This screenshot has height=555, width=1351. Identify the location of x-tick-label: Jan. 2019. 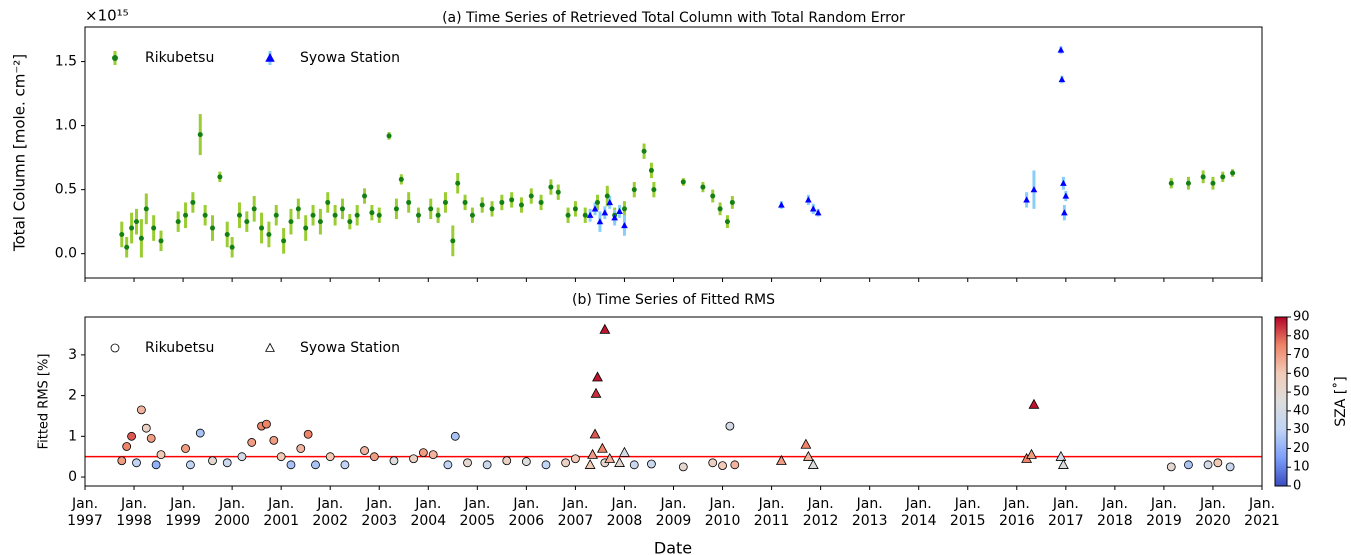
(1164, 512).